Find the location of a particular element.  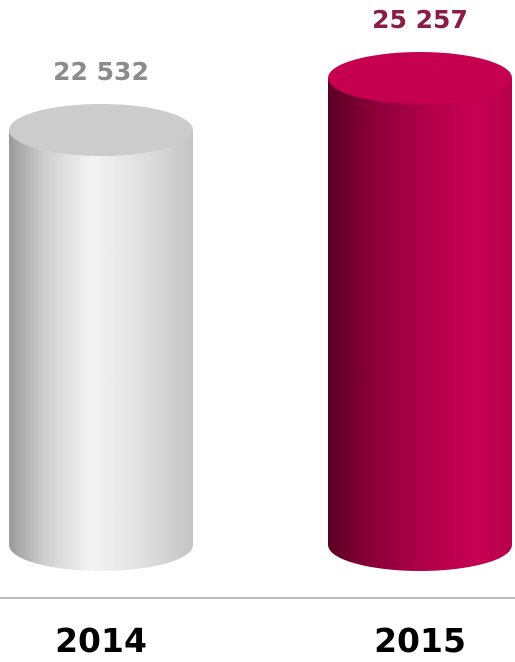

value-label-2015: 25 257 is located at coordinates (420, 19).